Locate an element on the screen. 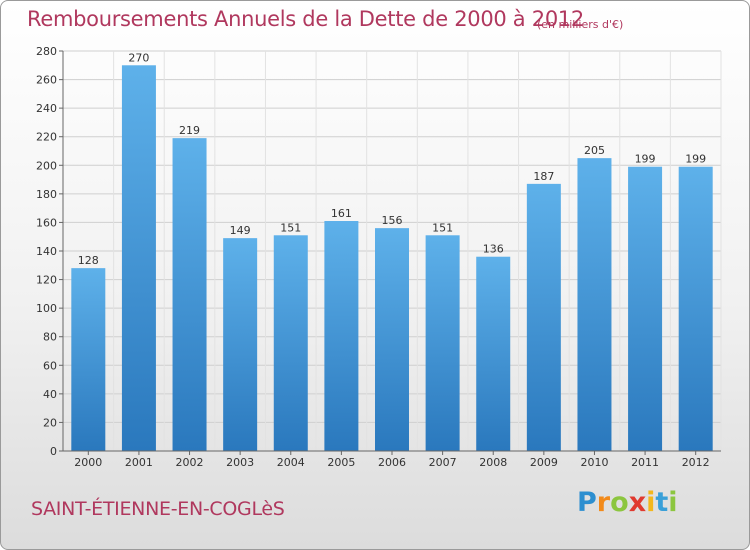  data-label: 219 is located at coordinates (189, 130).